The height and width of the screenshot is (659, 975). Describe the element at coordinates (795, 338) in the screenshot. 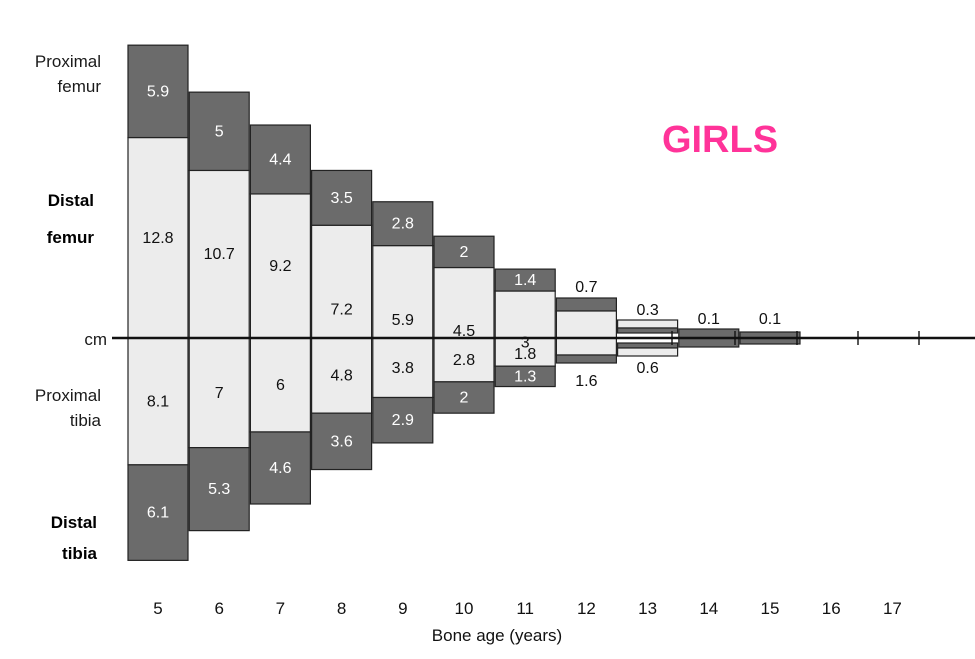

I see `tick-marks` at that location.